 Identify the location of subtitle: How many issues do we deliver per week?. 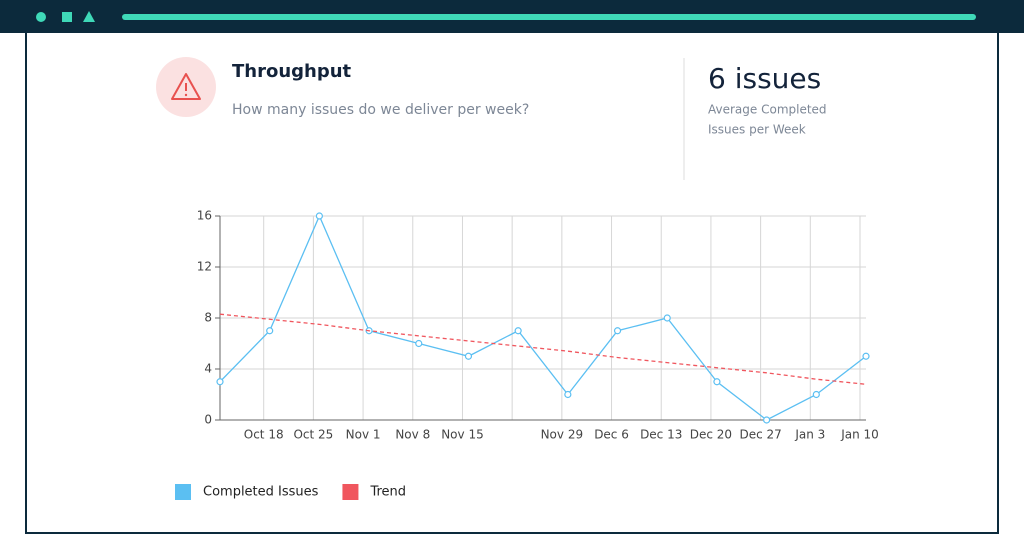
(380, 110).